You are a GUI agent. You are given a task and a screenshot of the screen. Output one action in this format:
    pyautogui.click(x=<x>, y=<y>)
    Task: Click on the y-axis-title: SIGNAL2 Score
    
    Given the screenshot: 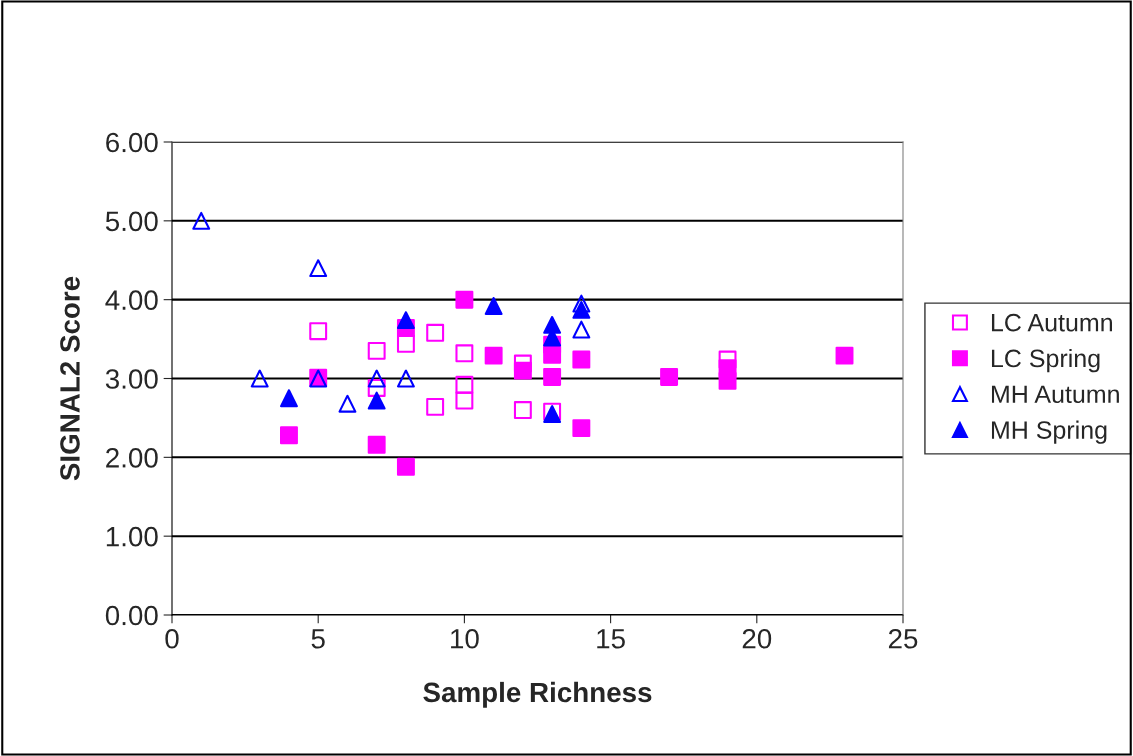 What is the action you would take?
    pyautogui.click(x=70, y=378)
    